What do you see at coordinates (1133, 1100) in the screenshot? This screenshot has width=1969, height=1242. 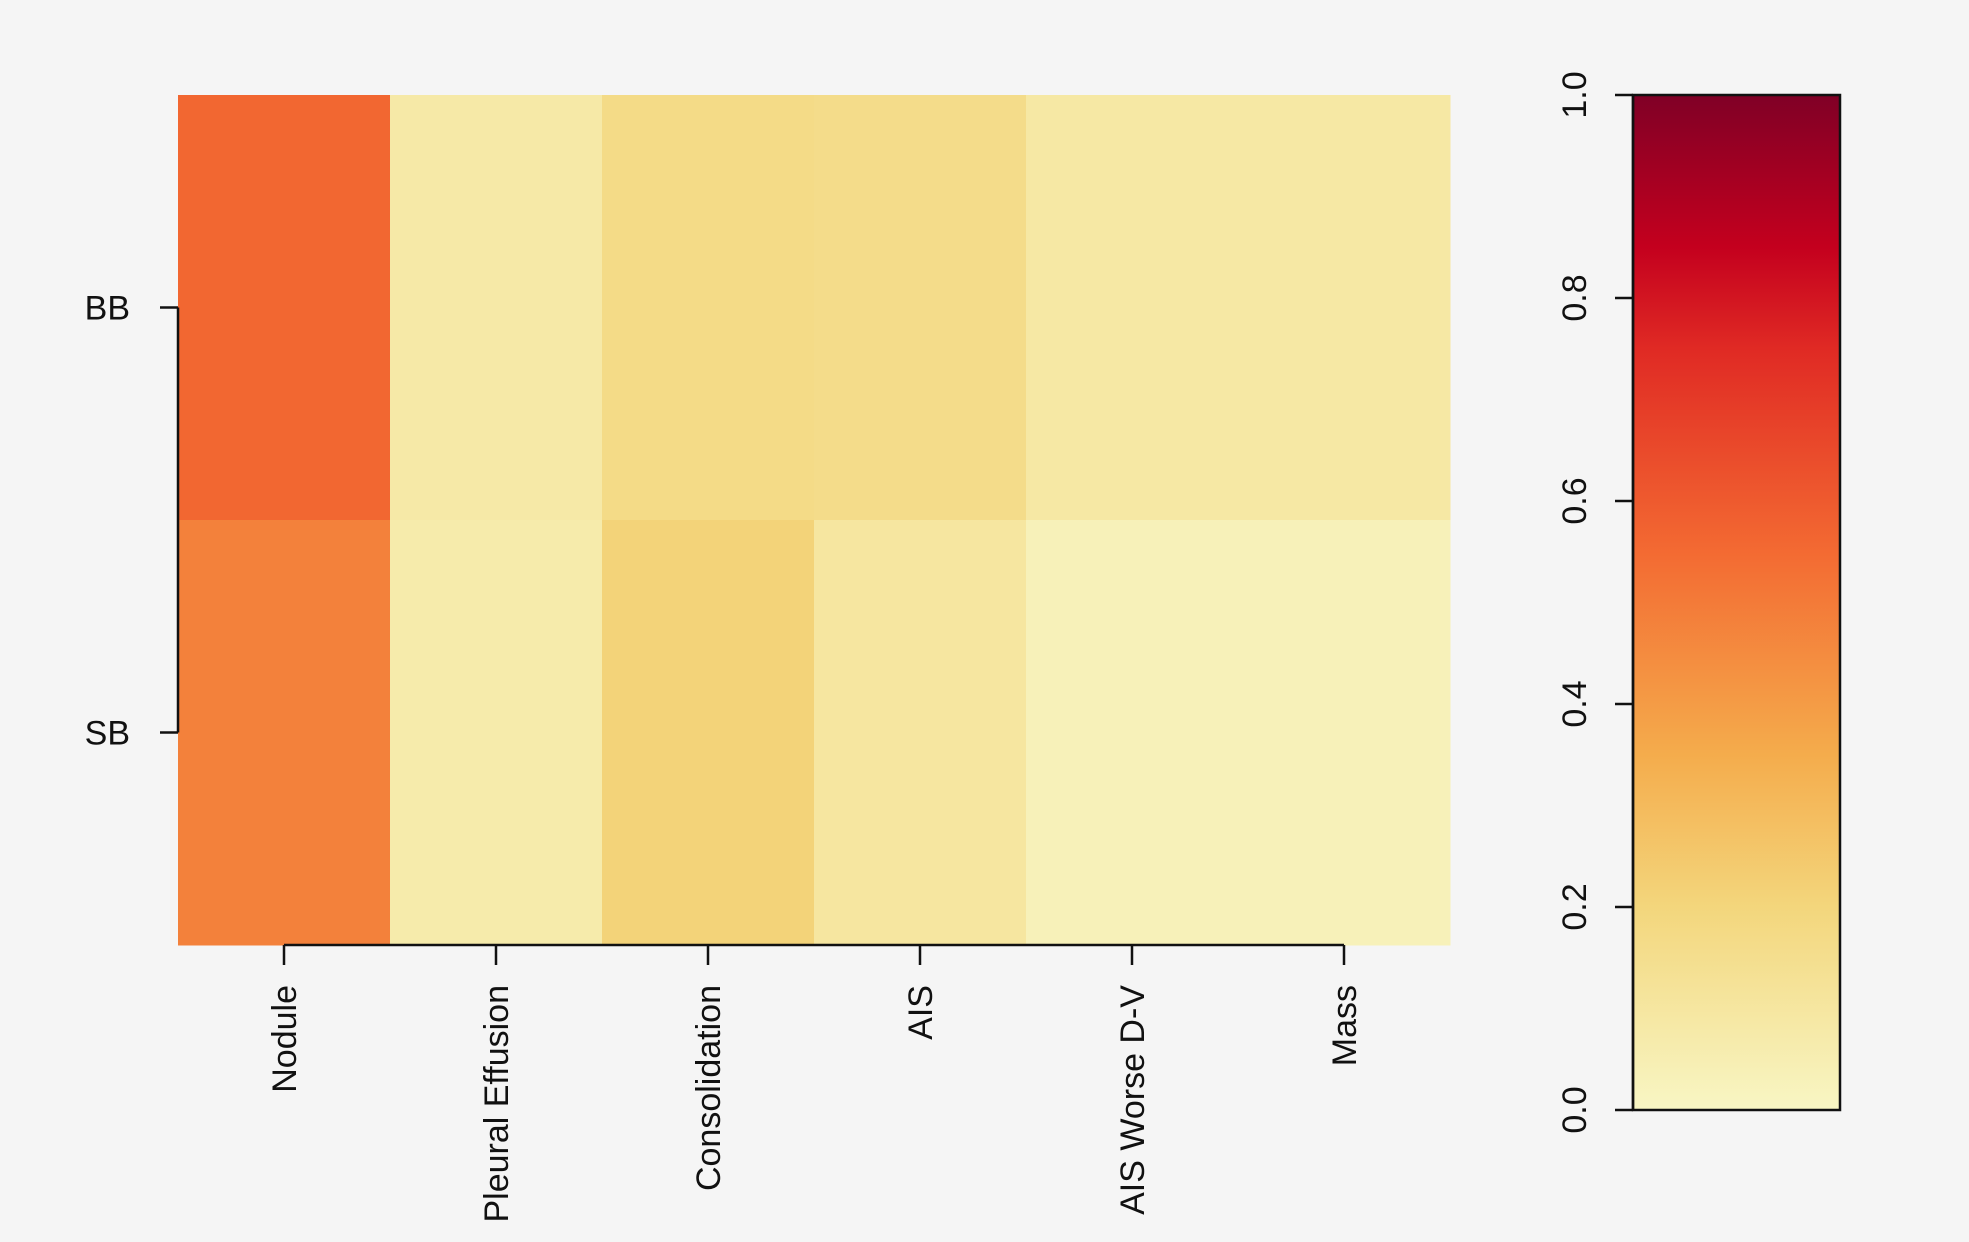 I see `x-tick-label: AIS Worse D-V` at bounding box center [1133, 1100].